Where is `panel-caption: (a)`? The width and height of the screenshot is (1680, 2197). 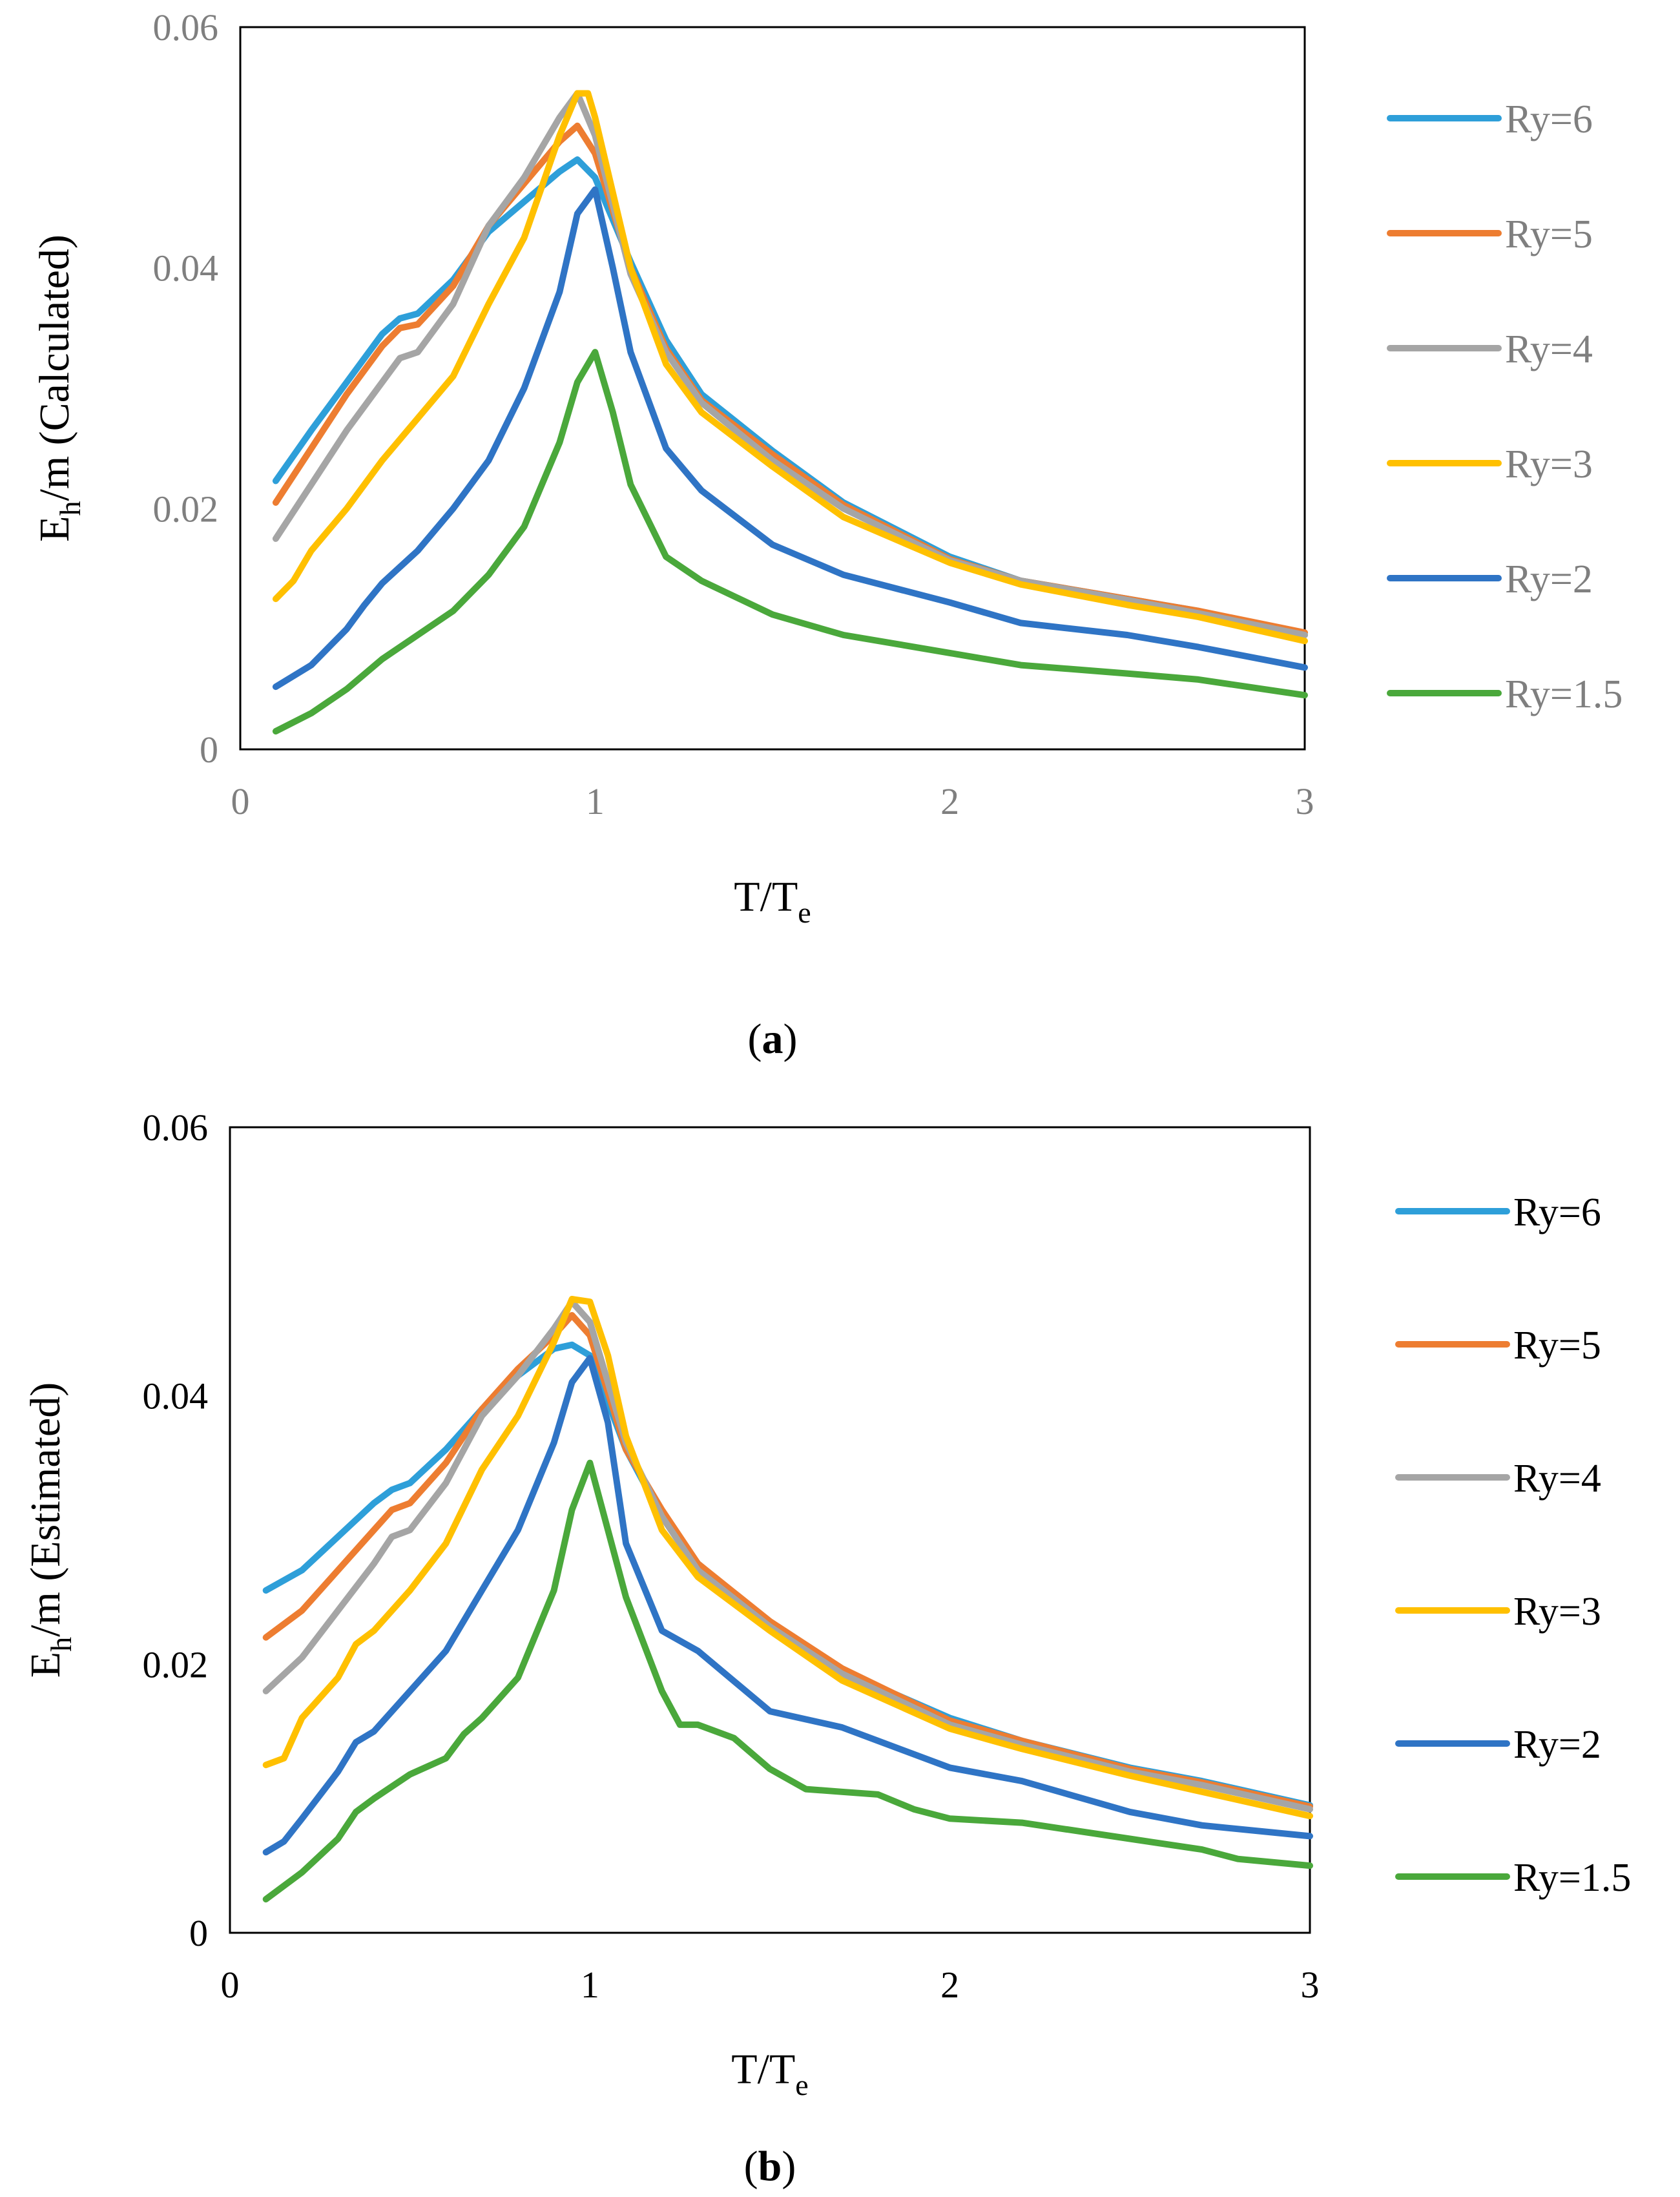
panel-caption: (a) is located at coordinates (773, 1039).